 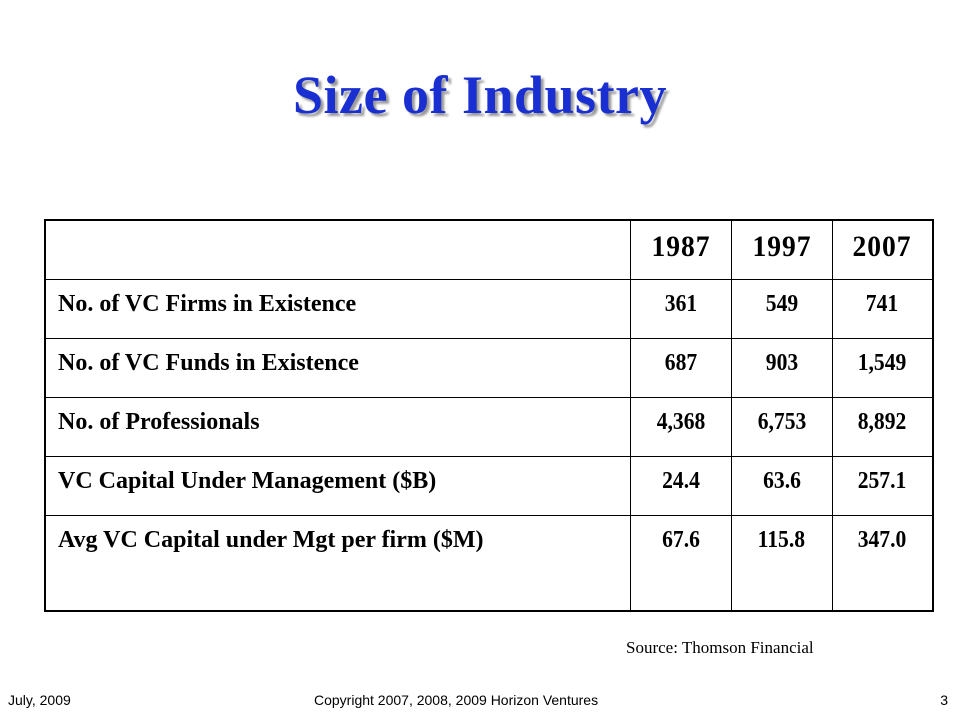 What do you see at coordinates (680, 486) in the screenshot?
I see `table-cell: 24.4` at bounding box center [680, 486].